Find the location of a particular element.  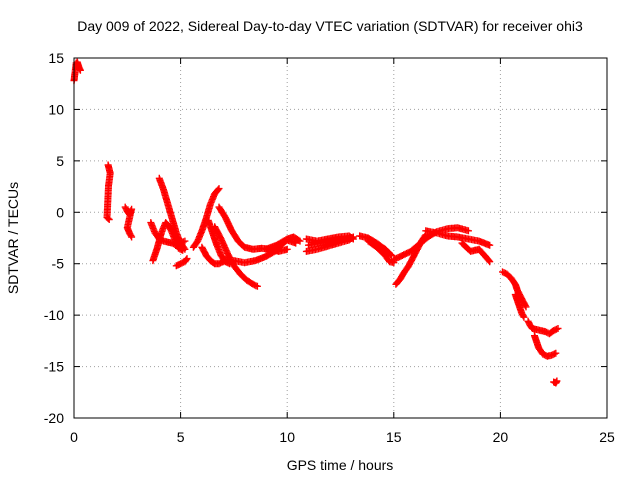

x-tick-label: 15 is located at coordinates (394, 437).